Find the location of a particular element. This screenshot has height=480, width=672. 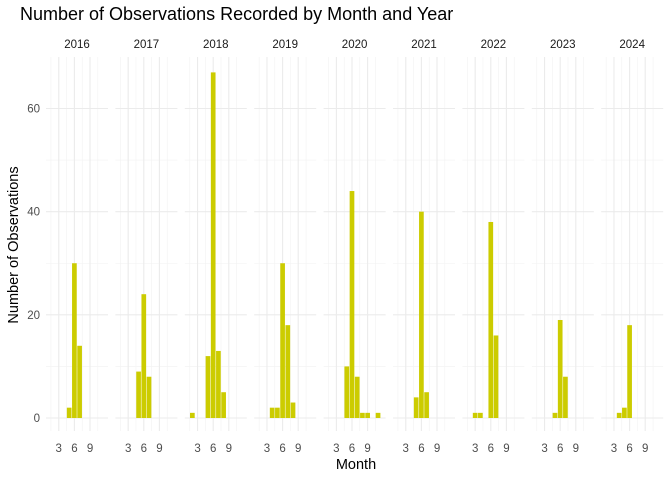

facet-panel-2020: 2020 3 6 9 is located at coordinates (354, 247).